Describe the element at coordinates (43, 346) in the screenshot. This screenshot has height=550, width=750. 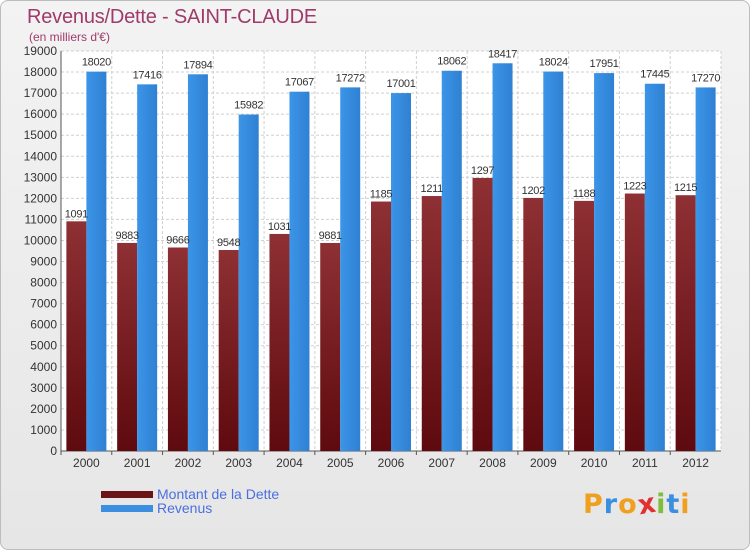
I see `y-tick-label: 5000` at that location.